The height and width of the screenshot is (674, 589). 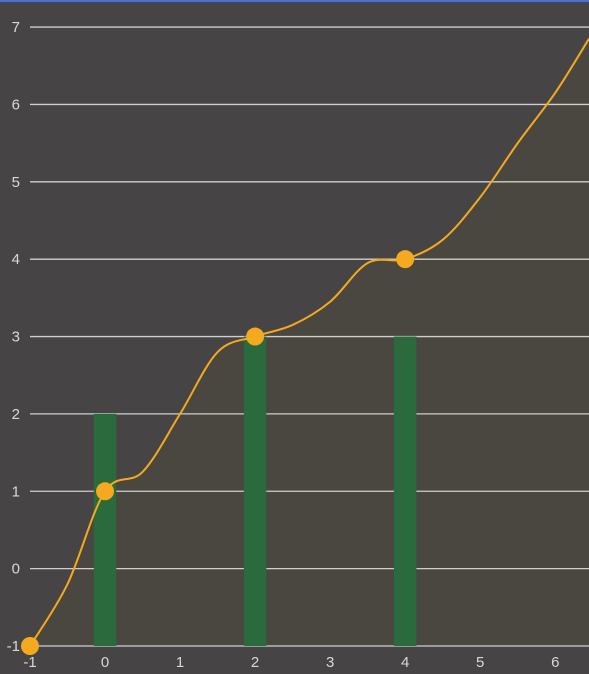 I want to click on x-tick-label: 1, so click(x=180, y=662).